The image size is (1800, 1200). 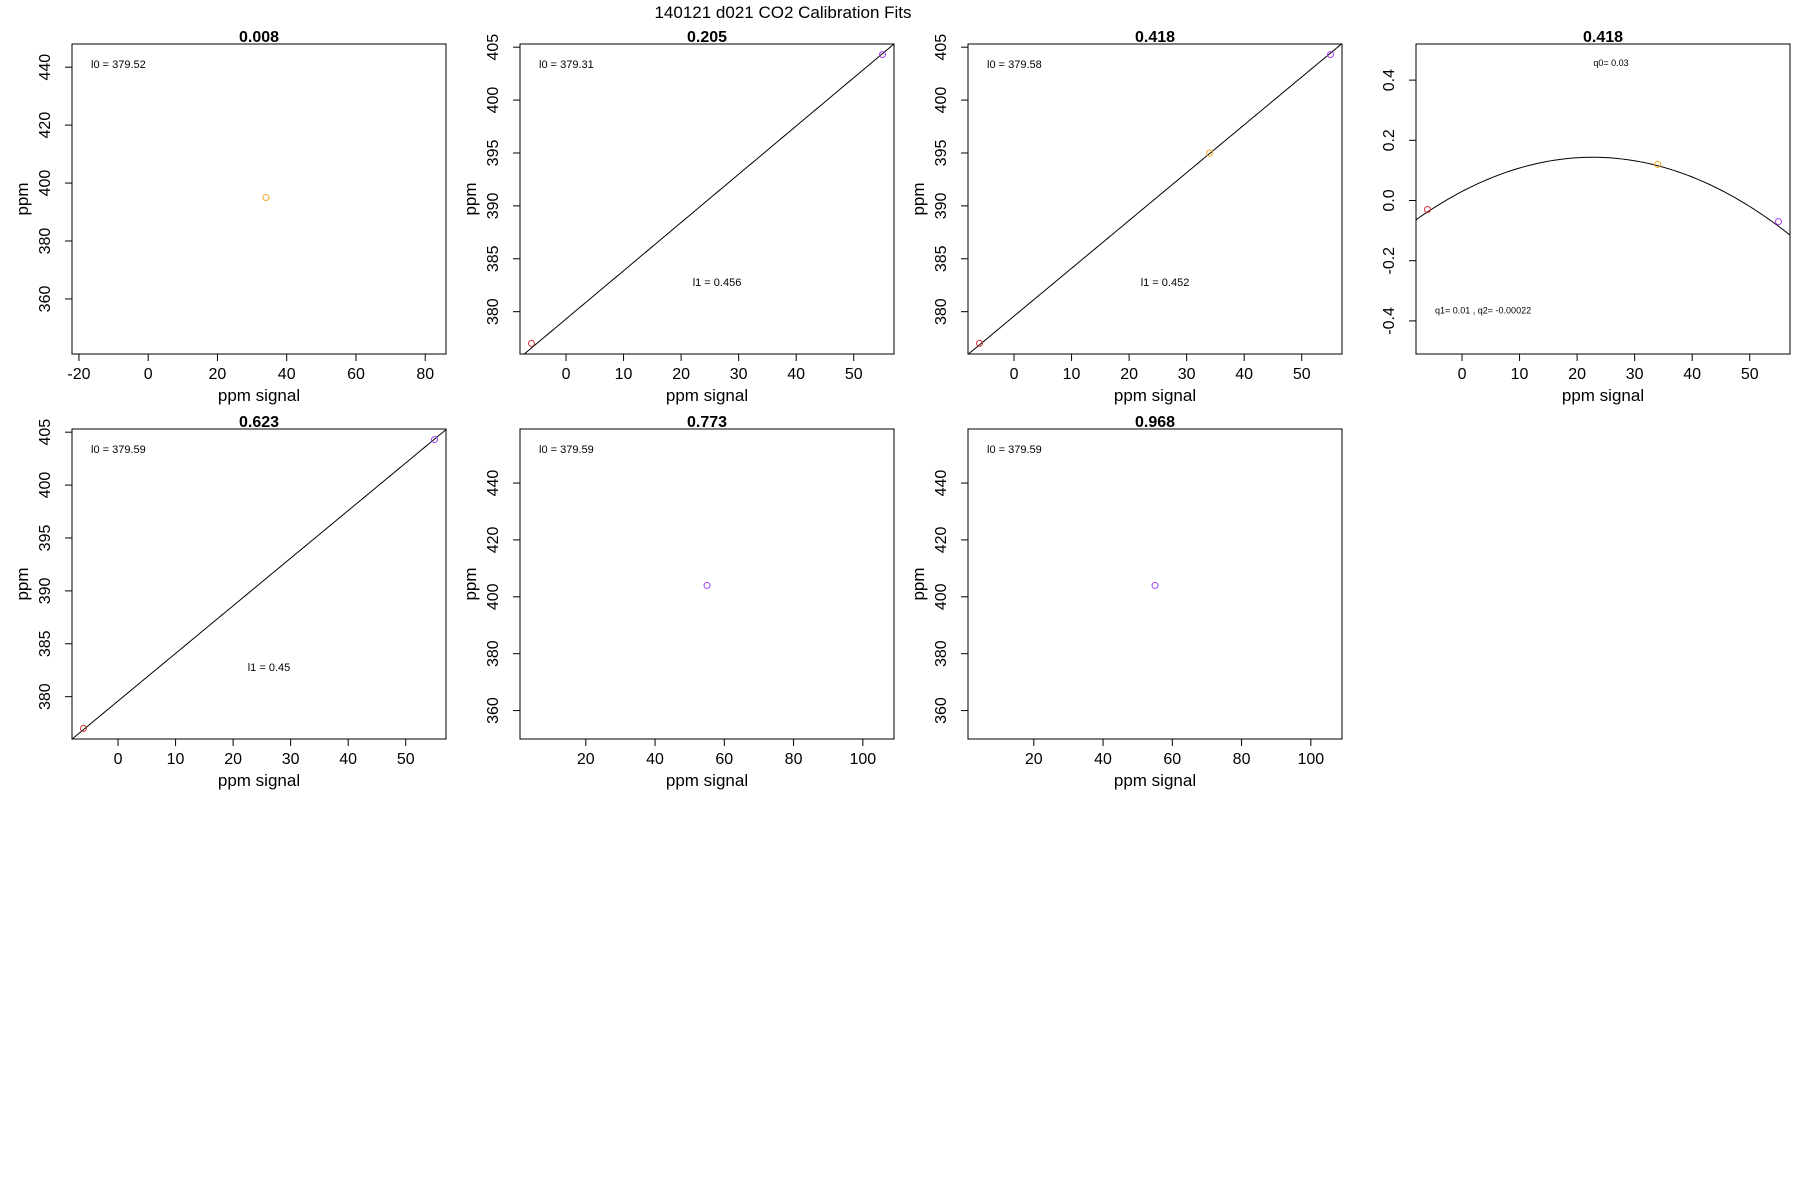 I want to click on fit-annotation: l0 = 379.31, so click(x=566, y=65).